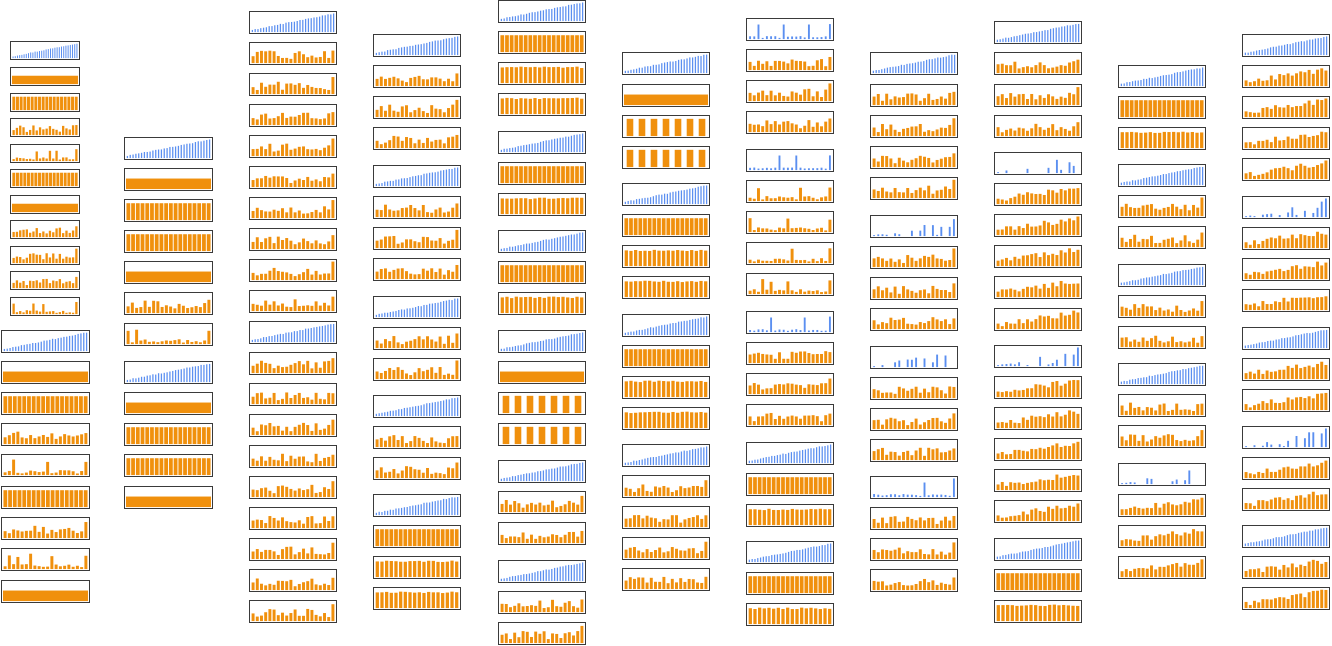  What do you see at coordinates (1156, 477) in the screenshot?
I see `thumbnail-c10-13-plot` at bounding box center [1156, 477].